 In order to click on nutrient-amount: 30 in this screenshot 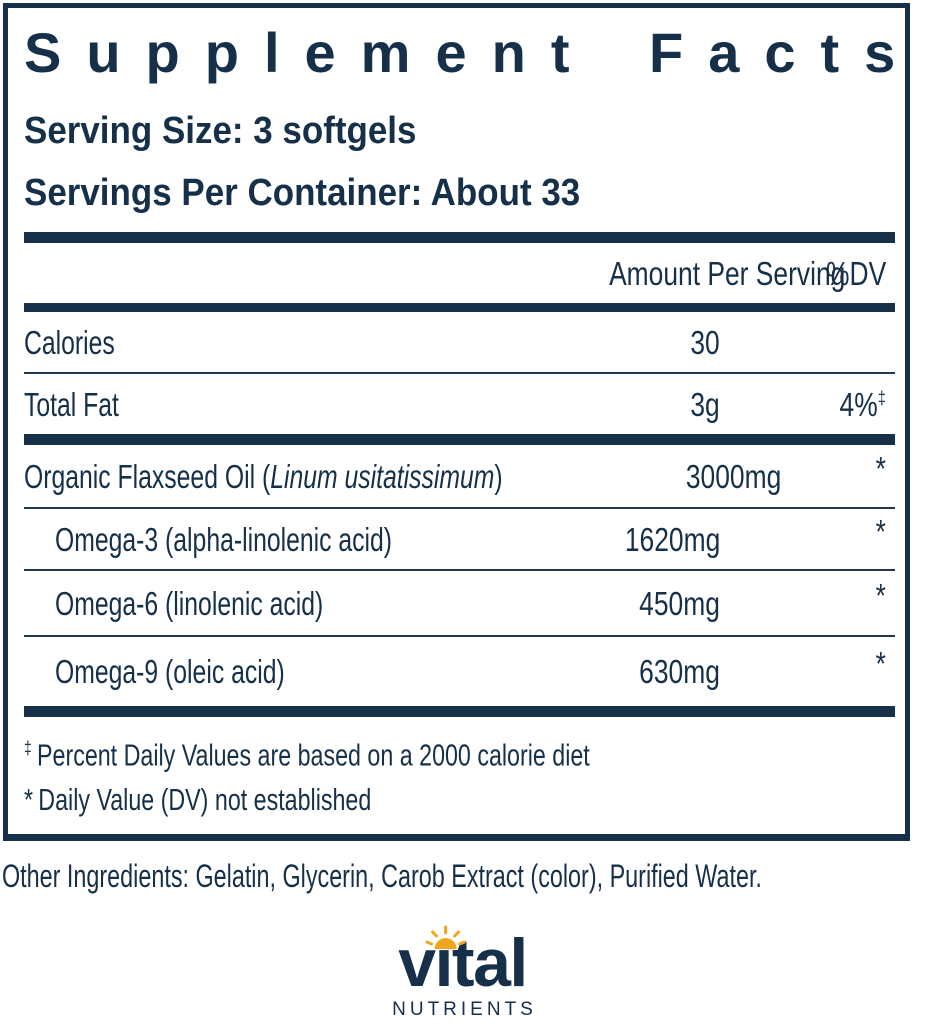, I will do `click(705, 342)`.